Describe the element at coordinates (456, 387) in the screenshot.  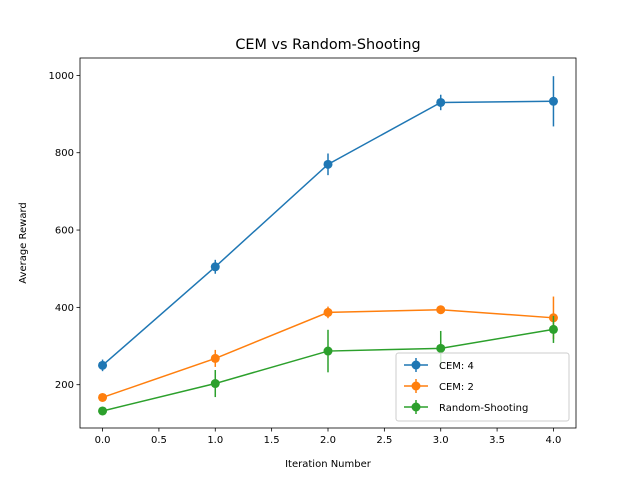
I see `legend-label: CEM: 2` at that location.